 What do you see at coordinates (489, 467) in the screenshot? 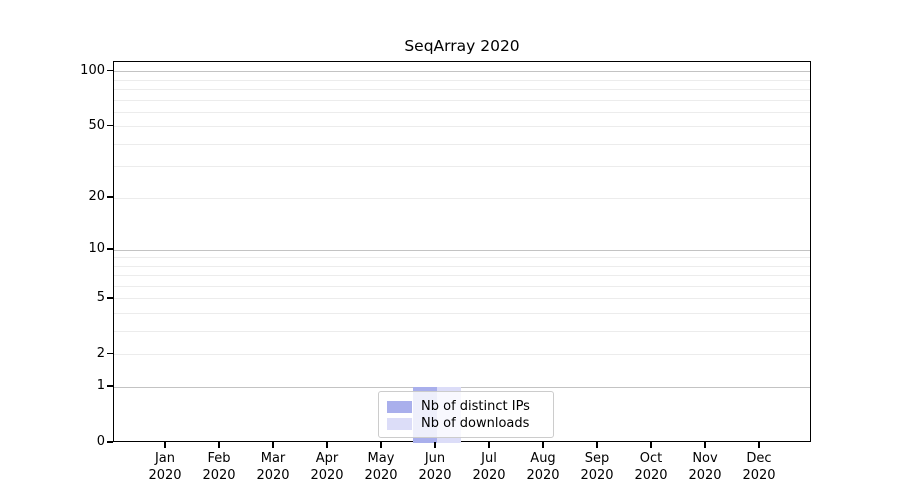
I see `x-axis-tick-label: Jul 2020` at bounding box center [489, 467].